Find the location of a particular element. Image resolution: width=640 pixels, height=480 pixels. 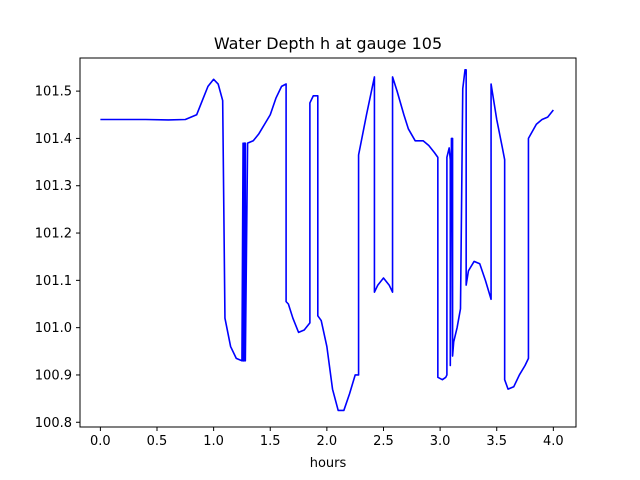

x-axis-label: hours is located at coordinates (328, 463).